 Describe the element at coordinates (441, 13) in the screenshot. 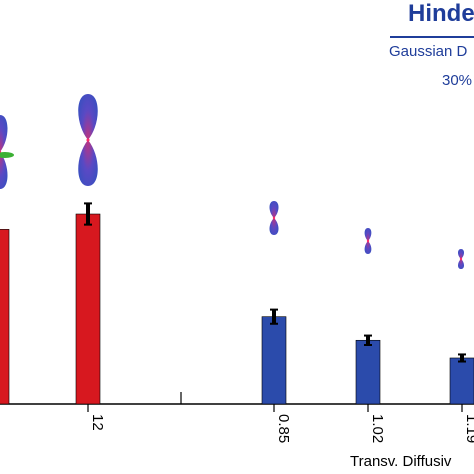

I see `chart-title: Hinde` at that location.